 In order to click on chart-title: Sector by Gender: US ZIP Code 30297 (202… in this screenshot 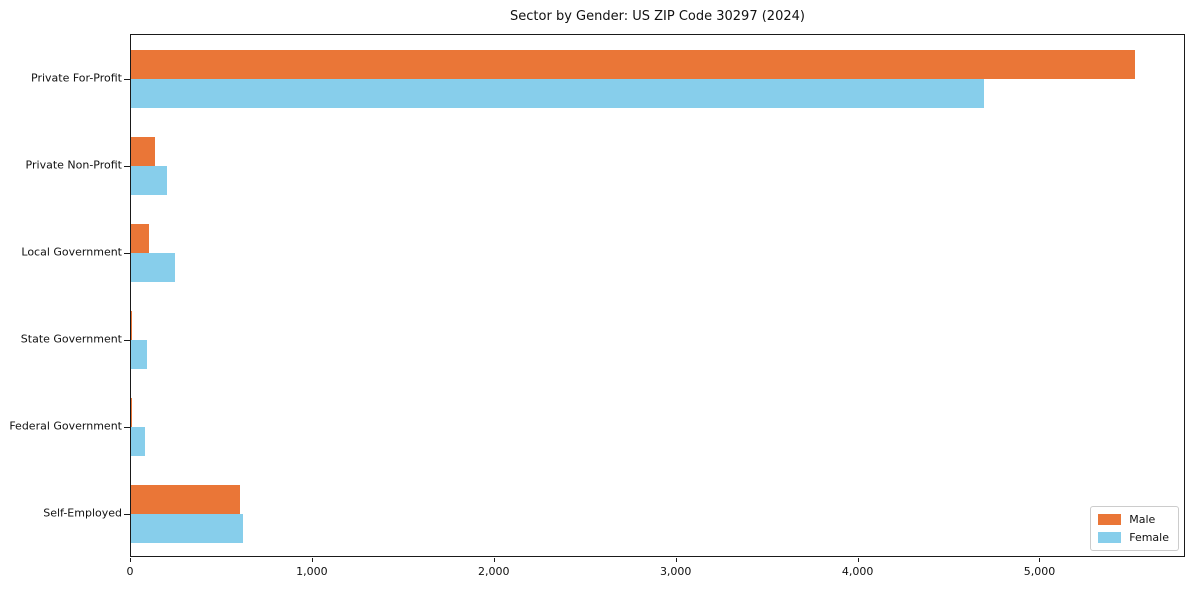, I will do `click(657, 16)`.